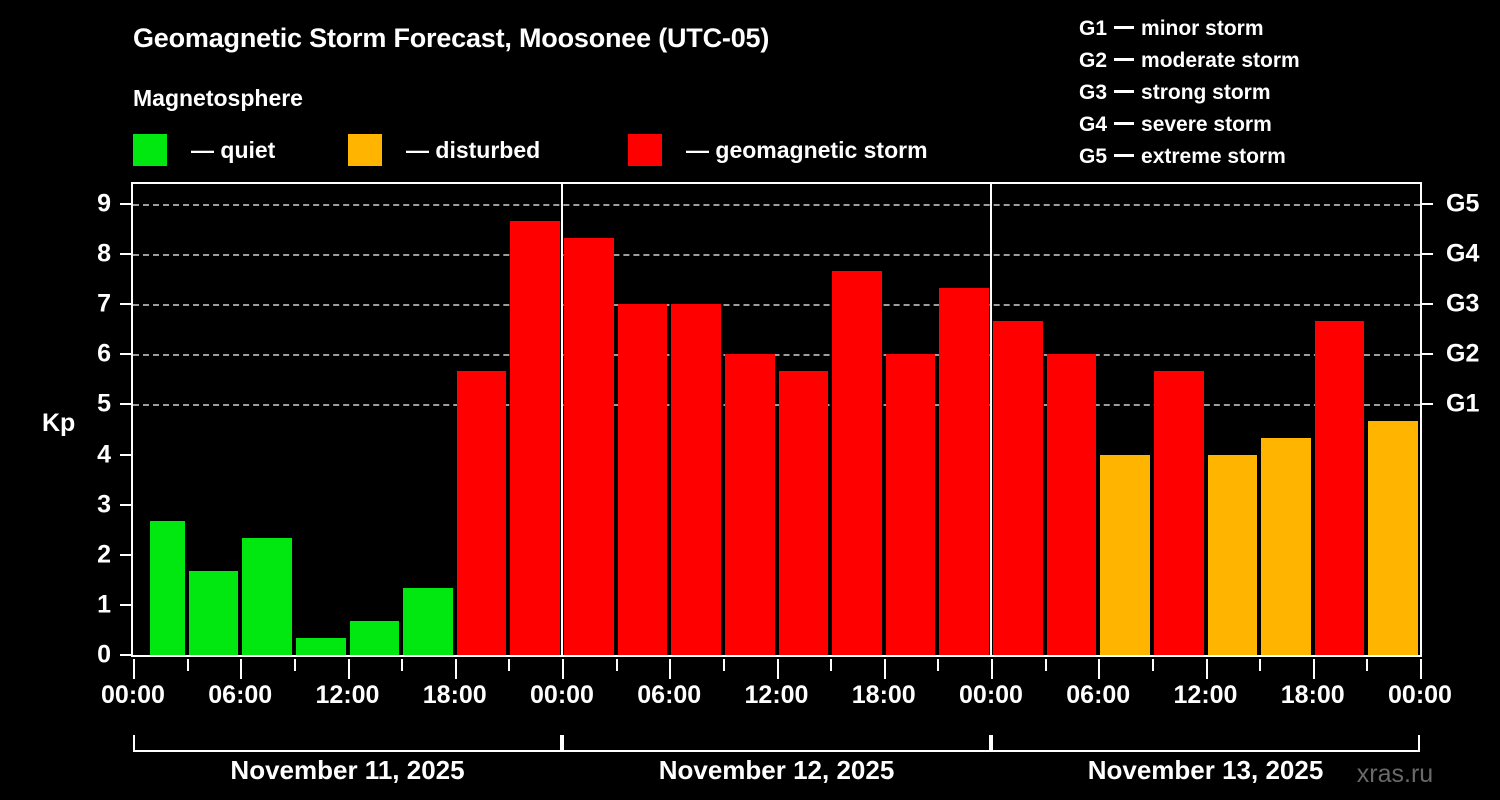 This screenshot has width=1500, height=800. Describe the element at coordinates (1206, 124) in the screenshot. I see `g-scale-description: severe storm` at that location.